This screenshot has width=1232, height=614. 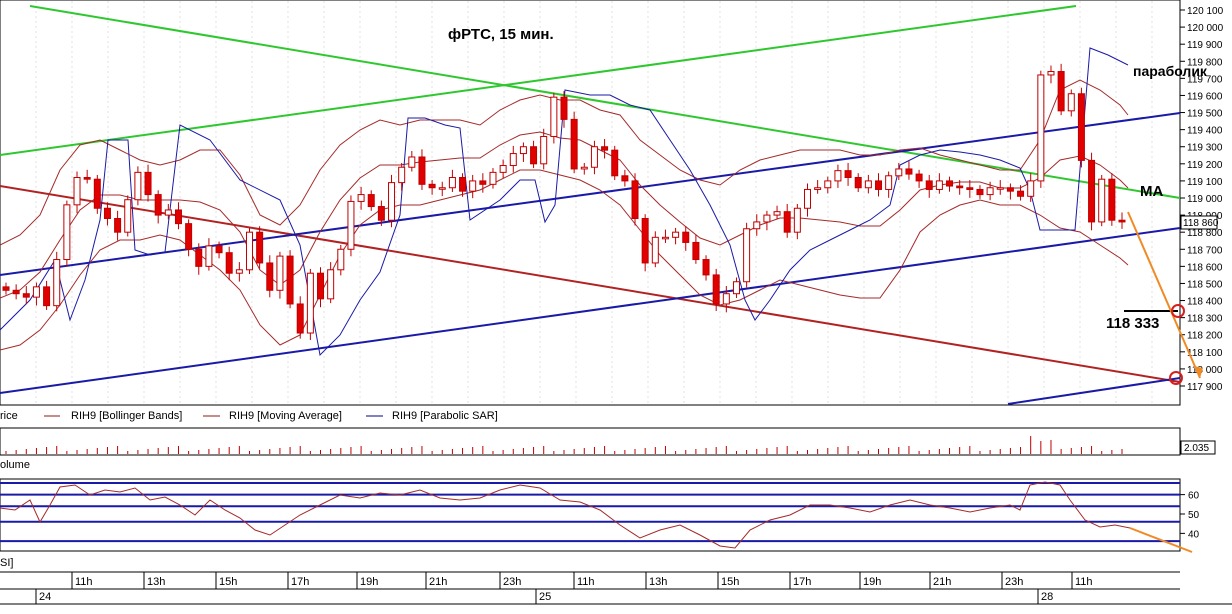 What do you see at coordinates (1198, 447) in the screenshot?
I see `volume-value-box` at bounding box center [1198, 447].